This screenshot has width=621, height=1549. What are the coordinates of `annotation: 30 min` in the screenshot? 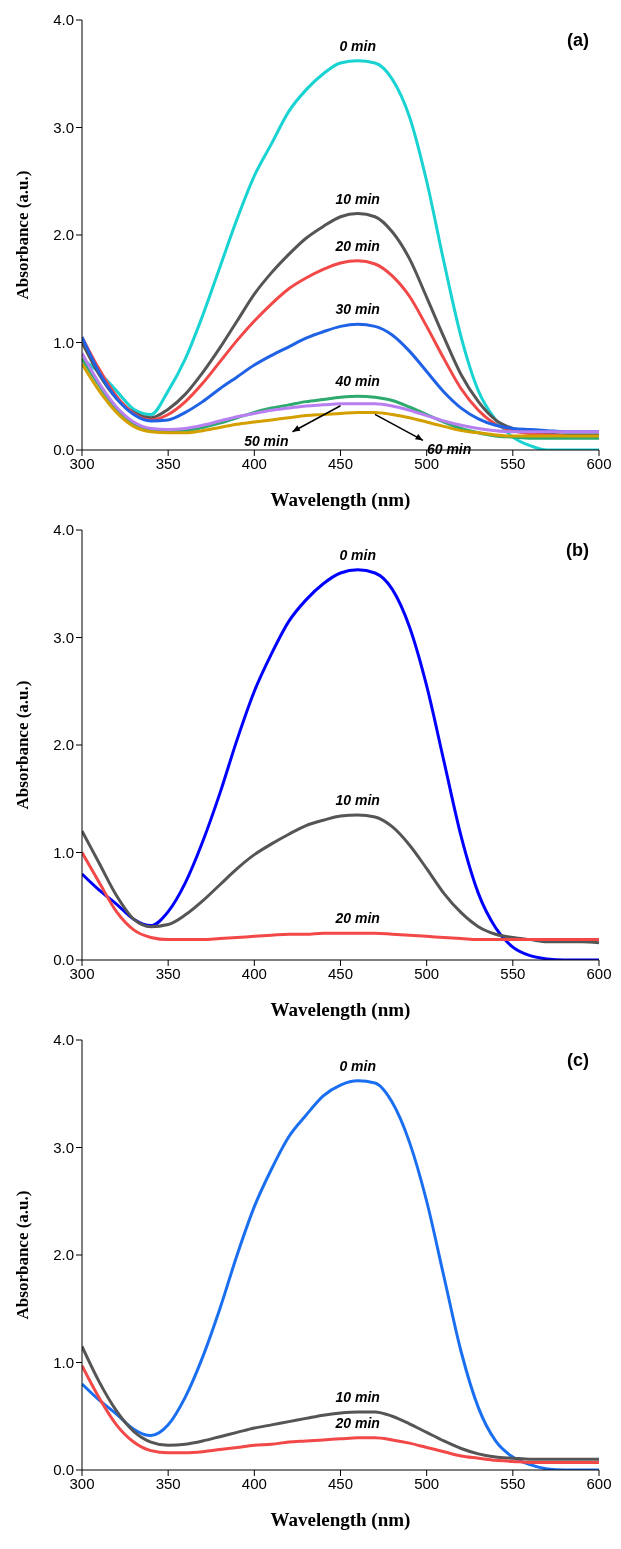 It's located at (357, 309).